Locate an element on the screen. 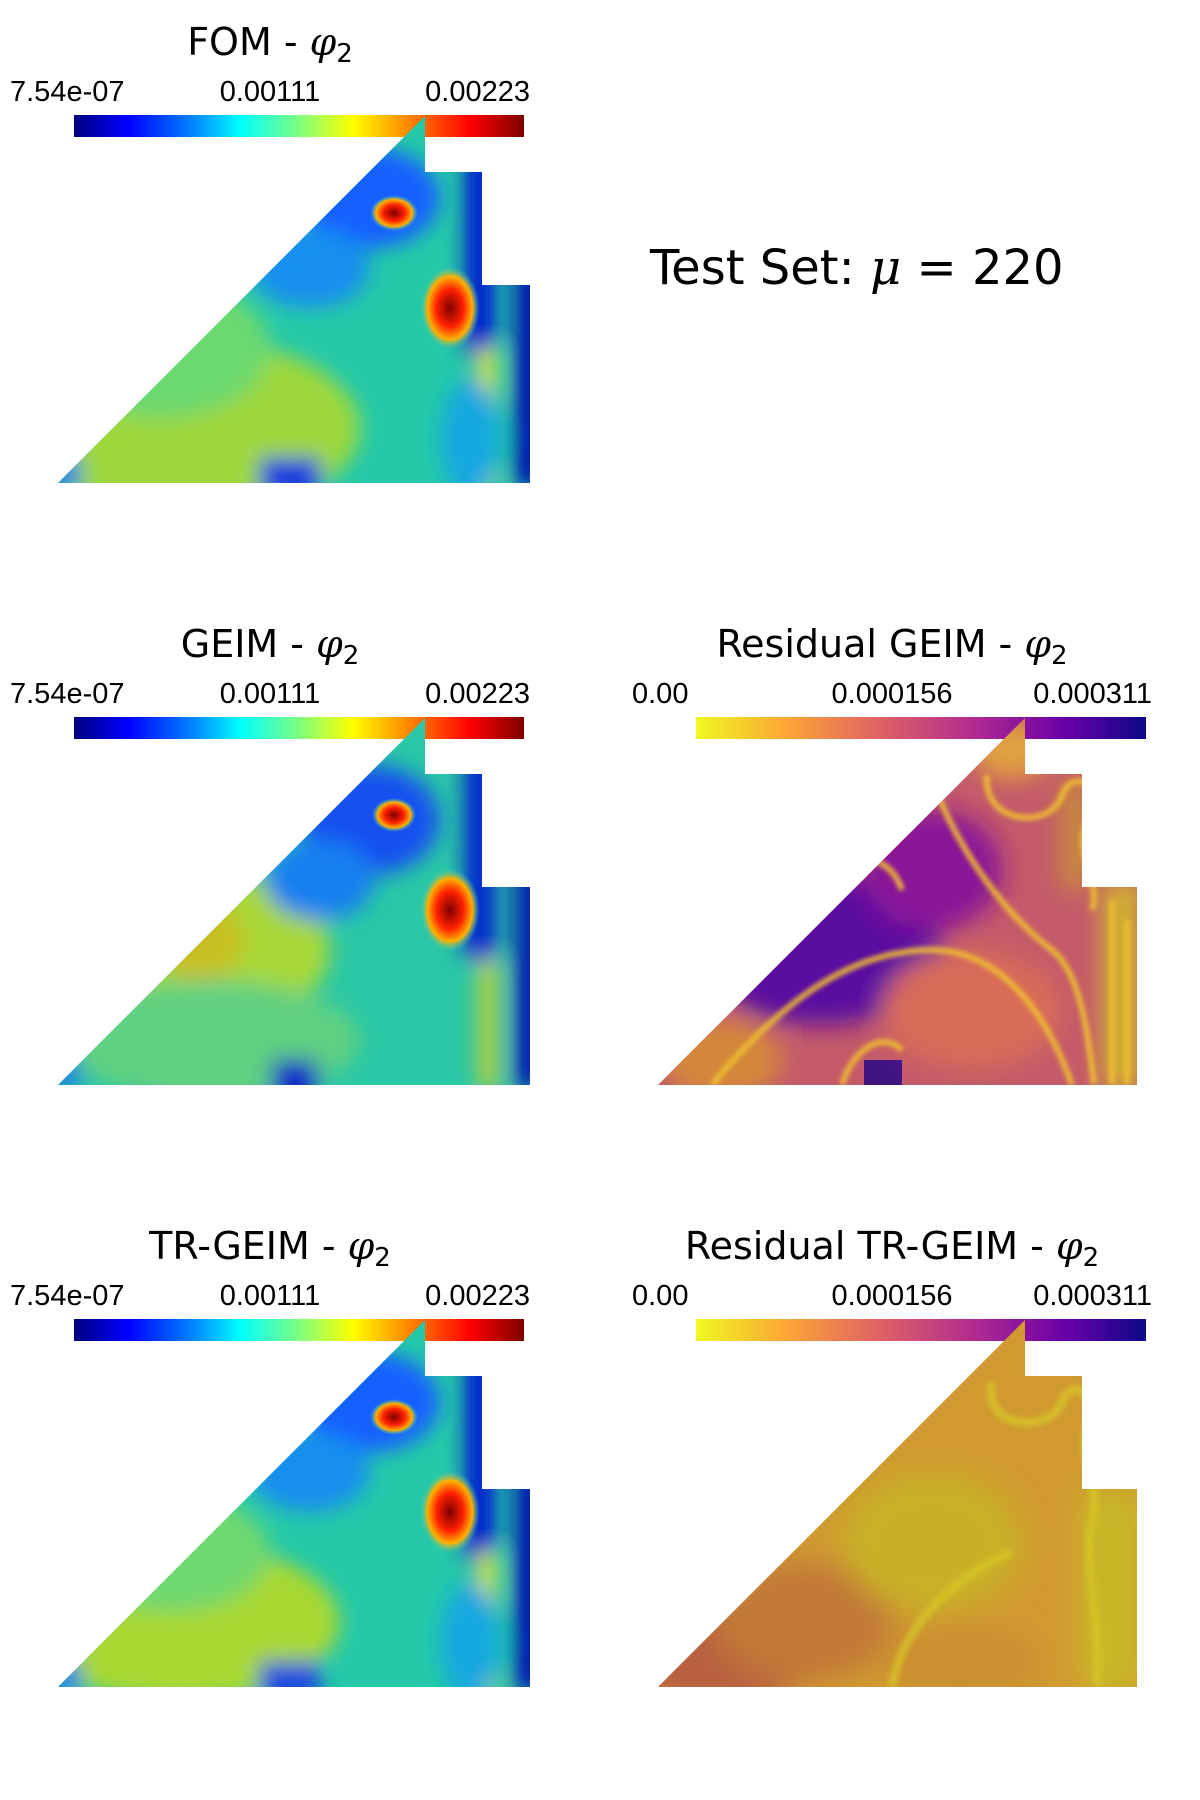 The height and width of the screenshot is (1800, 1200). panel-title: GEIM - φ2 is located at coordinates (270, 645).